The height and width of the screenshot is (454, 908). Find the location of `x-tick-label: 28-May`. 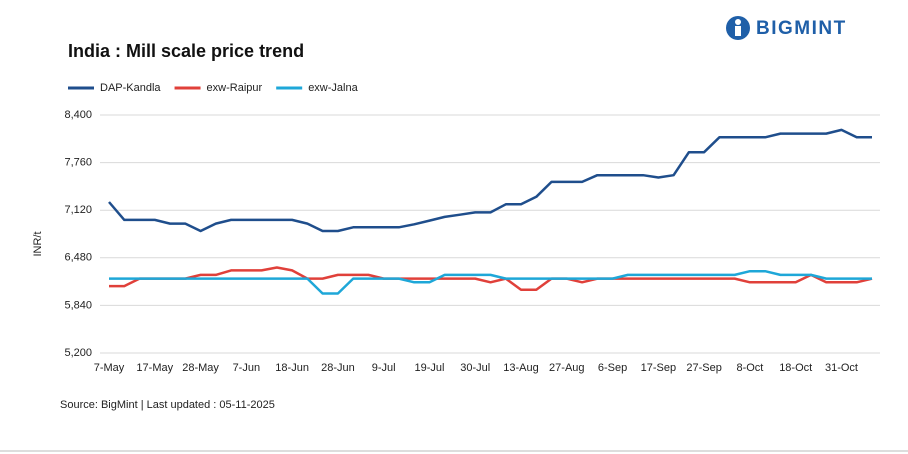

x-tick-label: 28-May is located at coordinates (200, 368).